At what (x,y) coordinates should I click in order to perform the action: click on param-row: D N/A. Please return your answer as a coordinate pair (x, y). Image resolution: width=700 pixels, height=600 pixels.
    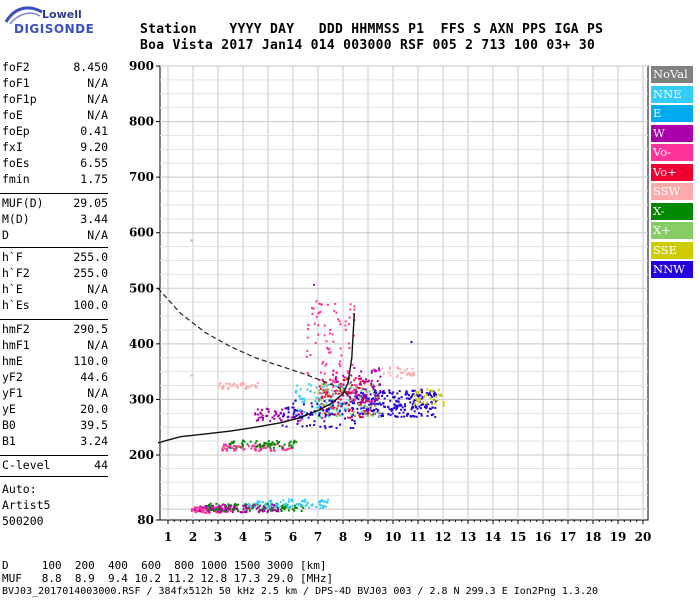
    Looking at the image, I should click on (55, 236).